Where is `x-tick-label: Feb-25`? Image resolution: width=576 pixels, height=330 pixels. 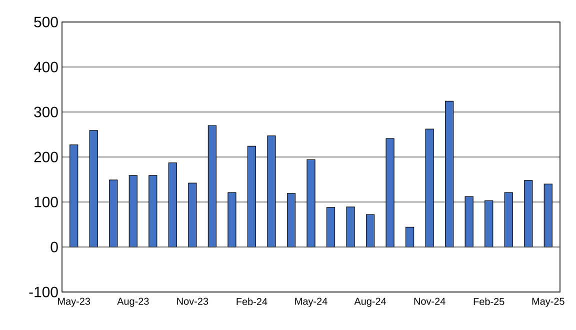 x-tick-label: Feb-25 is located at coordinates (489, 302).